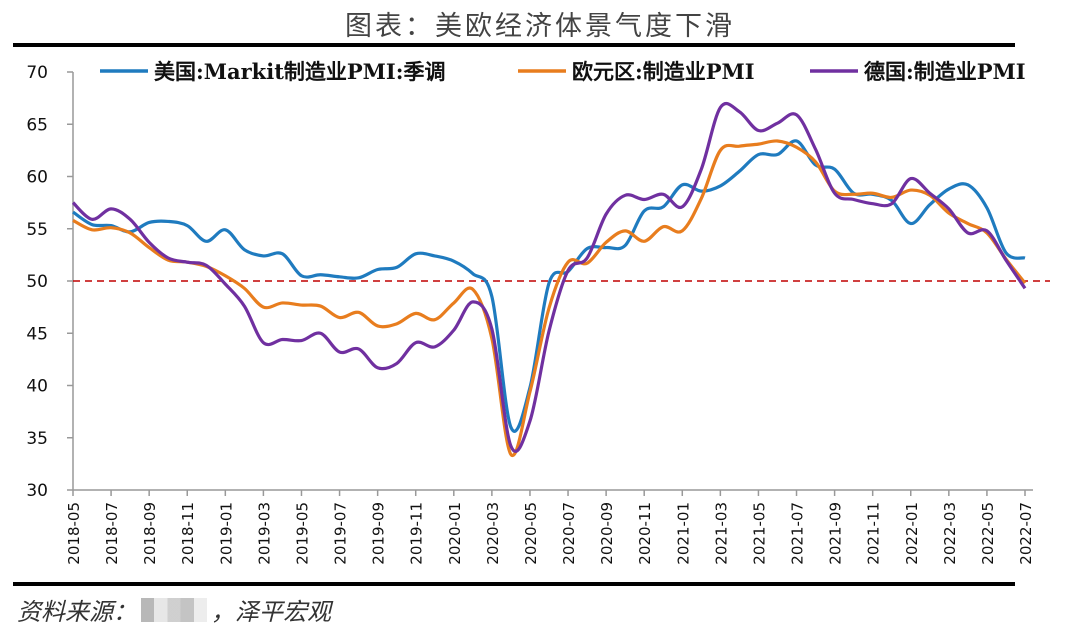  Describe the element at coordinates (455, 533) in the screenshot. I see `x-tick-label: 2020-01` at that location.